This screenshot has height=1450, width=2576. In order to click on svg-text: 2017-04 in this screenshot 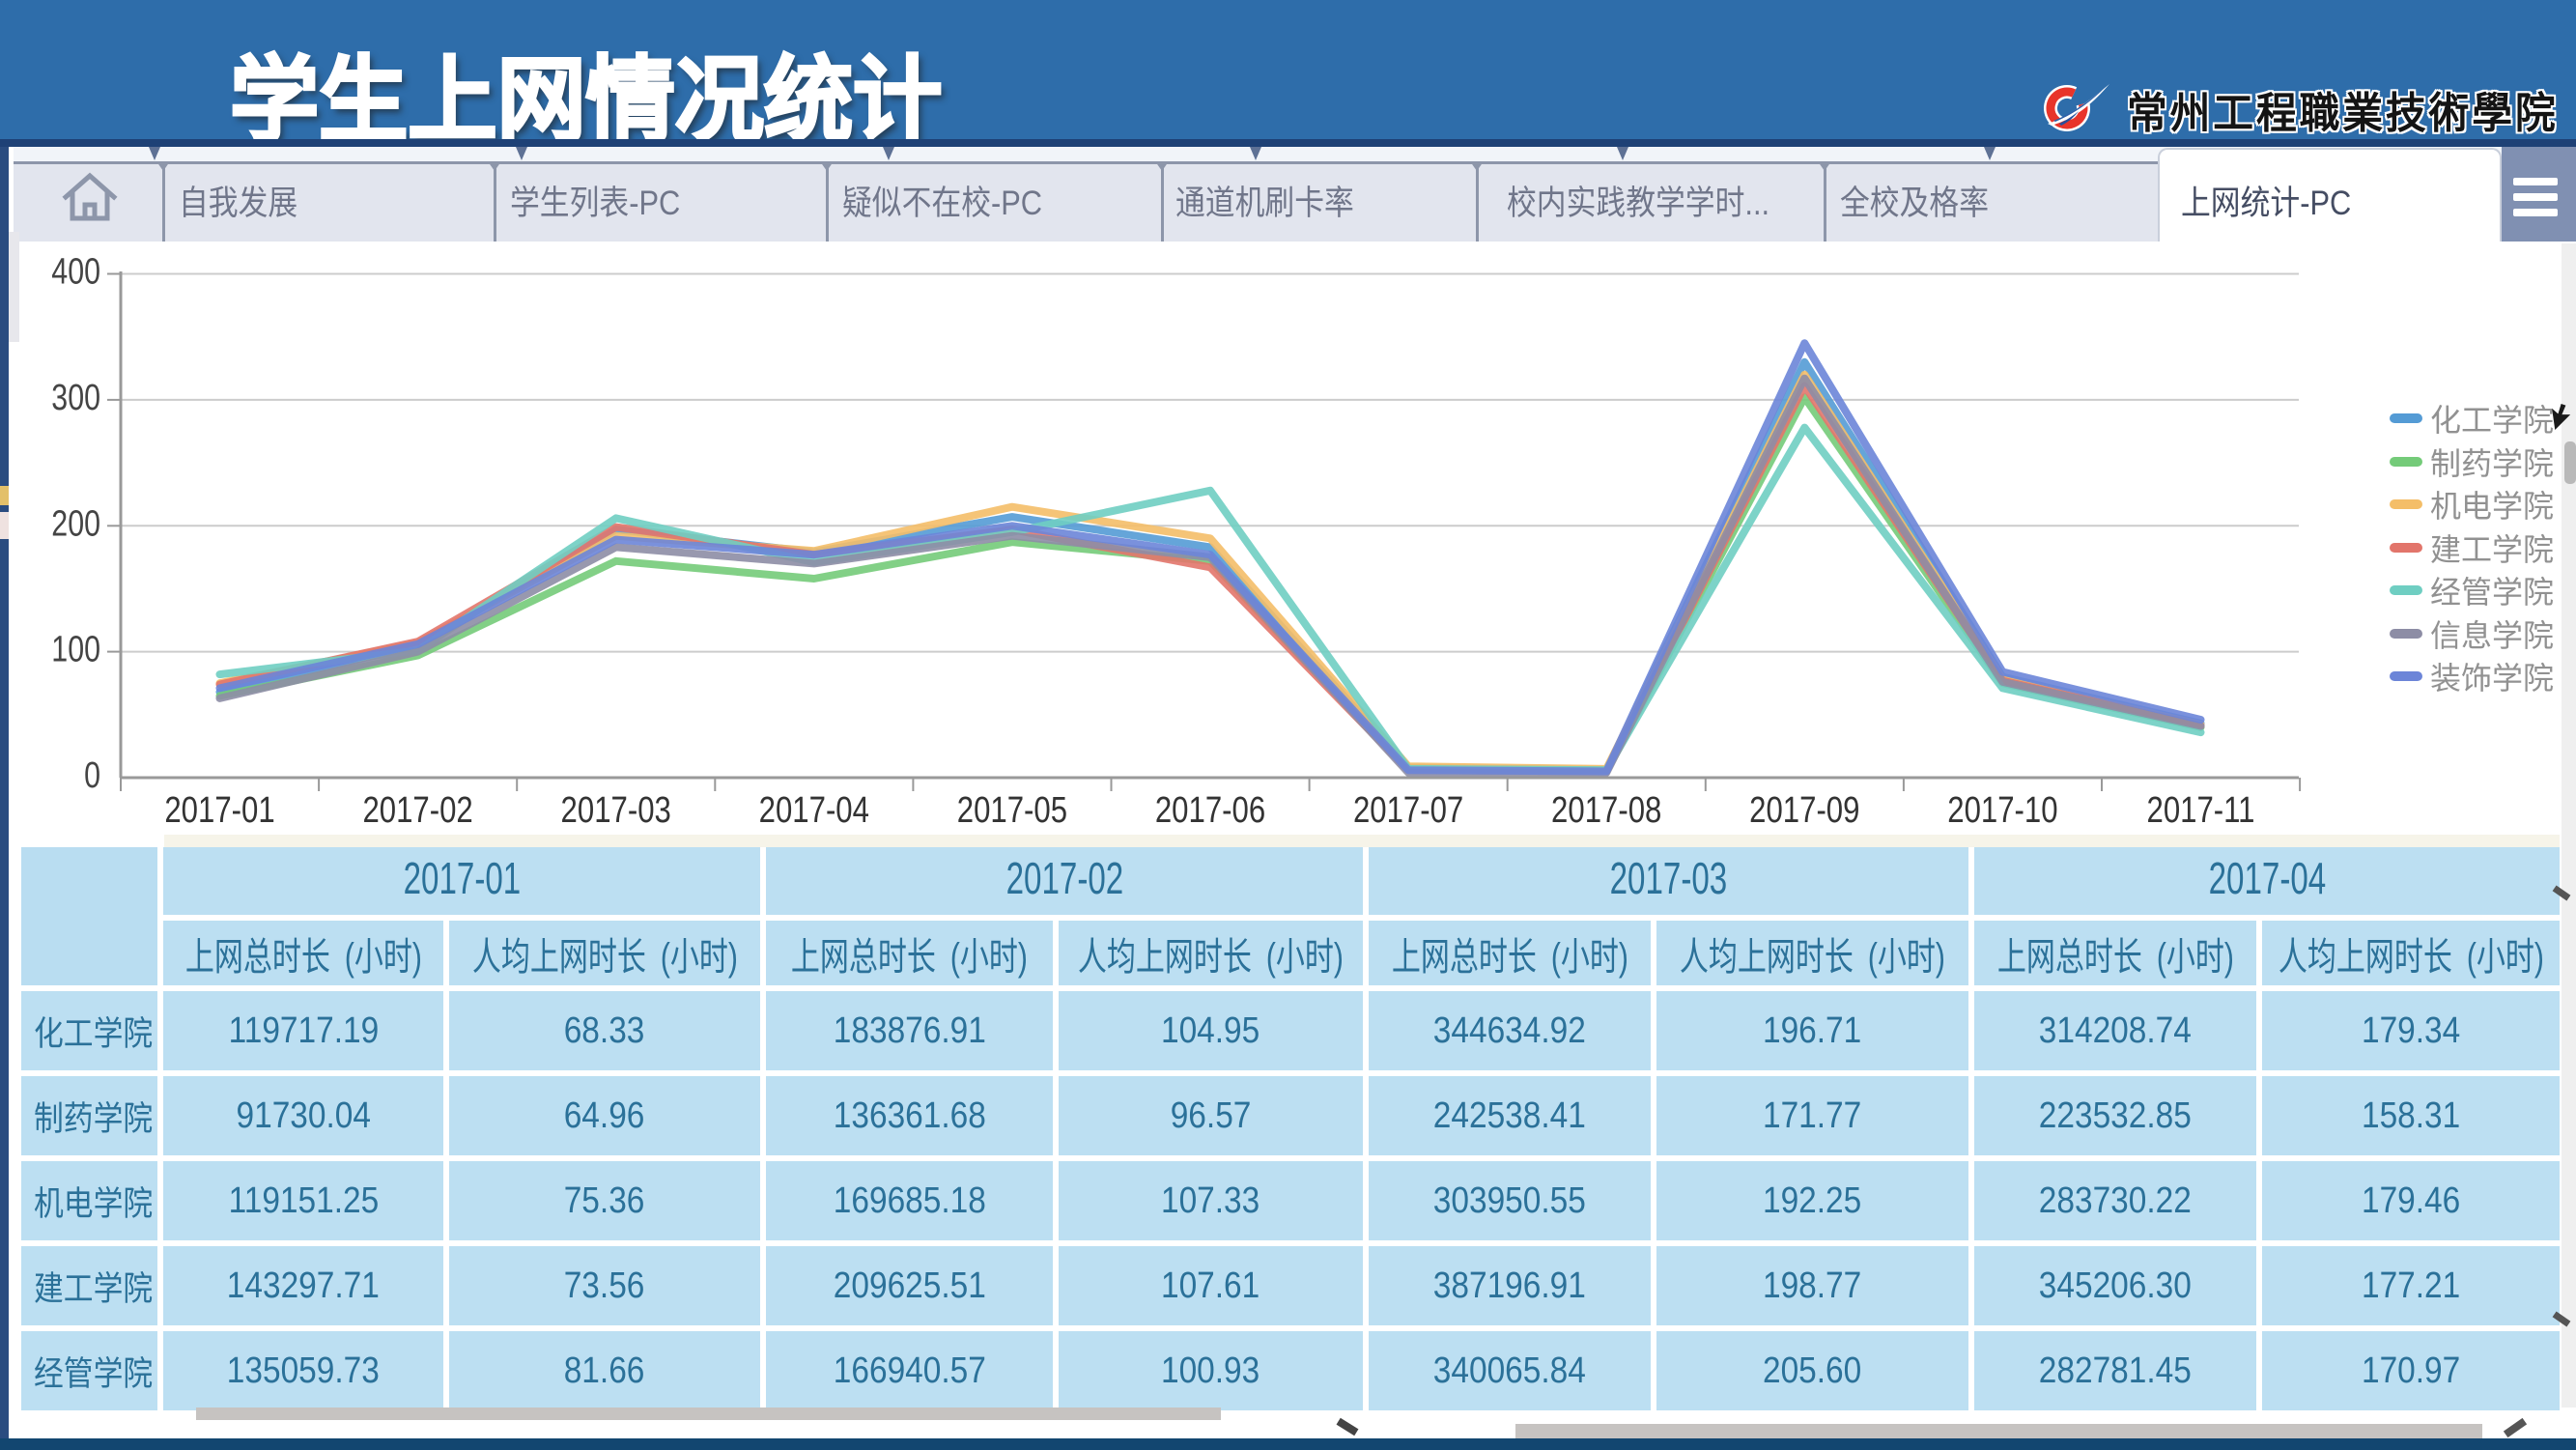, I will do `click(814, 811)`.